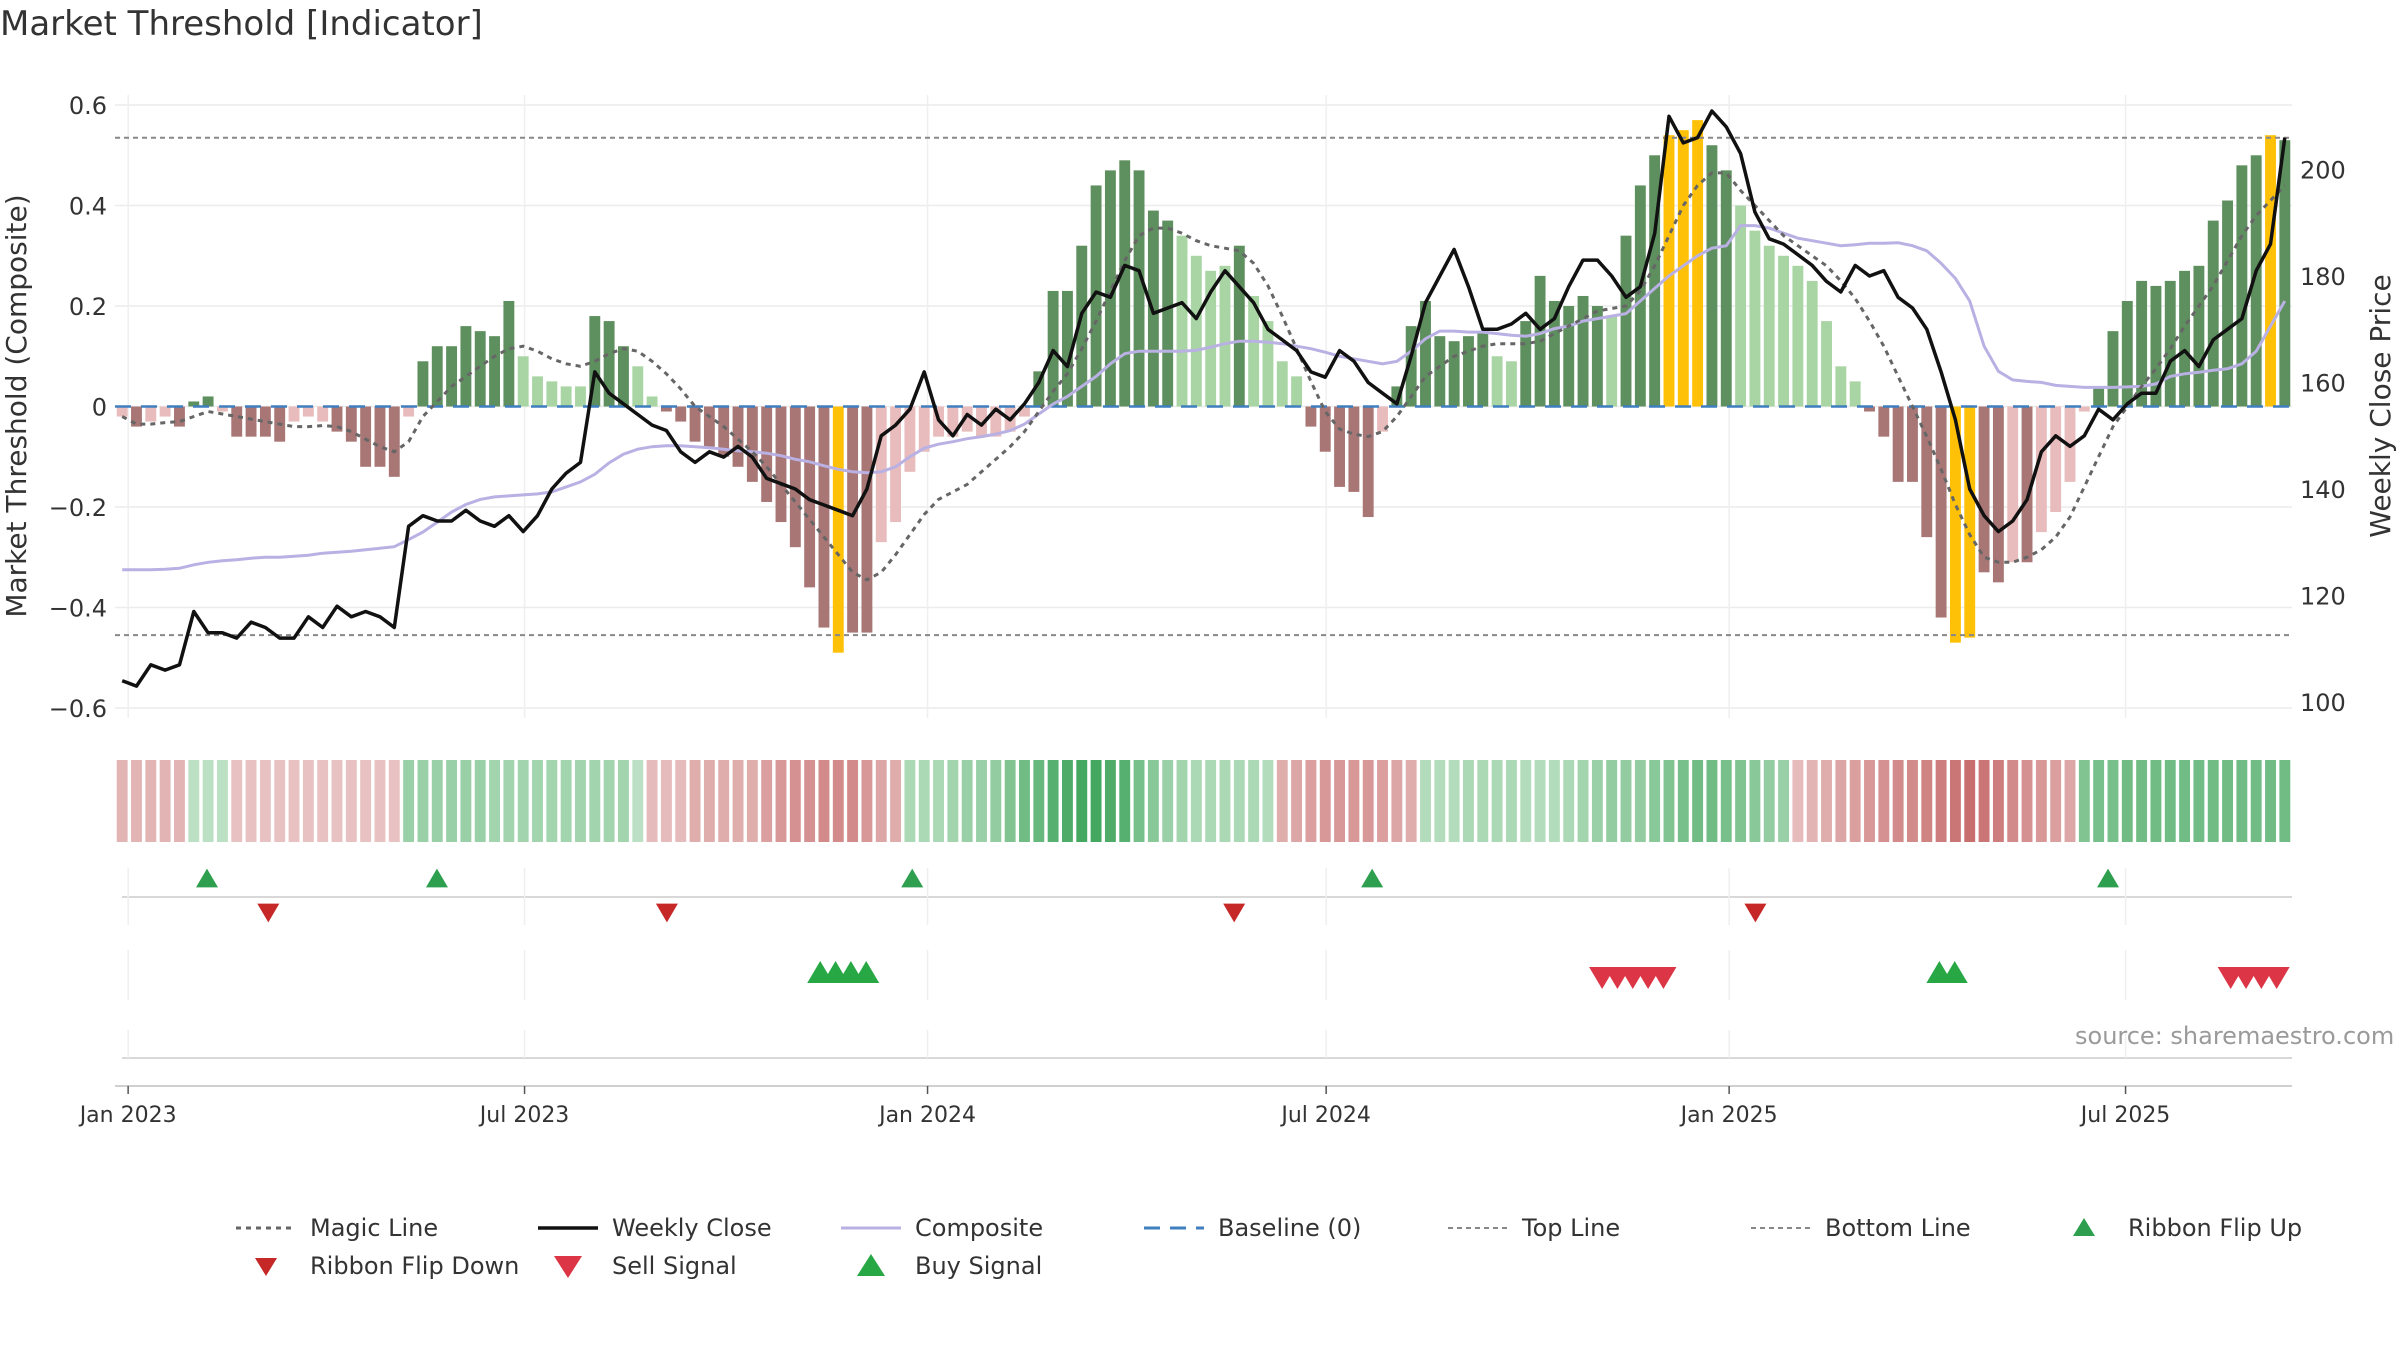 The height and width of the screenshot is (1350, 2400). What do you see at coordinates (415, 1266) in the screenshot?
I see `legend-label: Ribbon Flip Down` at bounding box center [415, 1266].